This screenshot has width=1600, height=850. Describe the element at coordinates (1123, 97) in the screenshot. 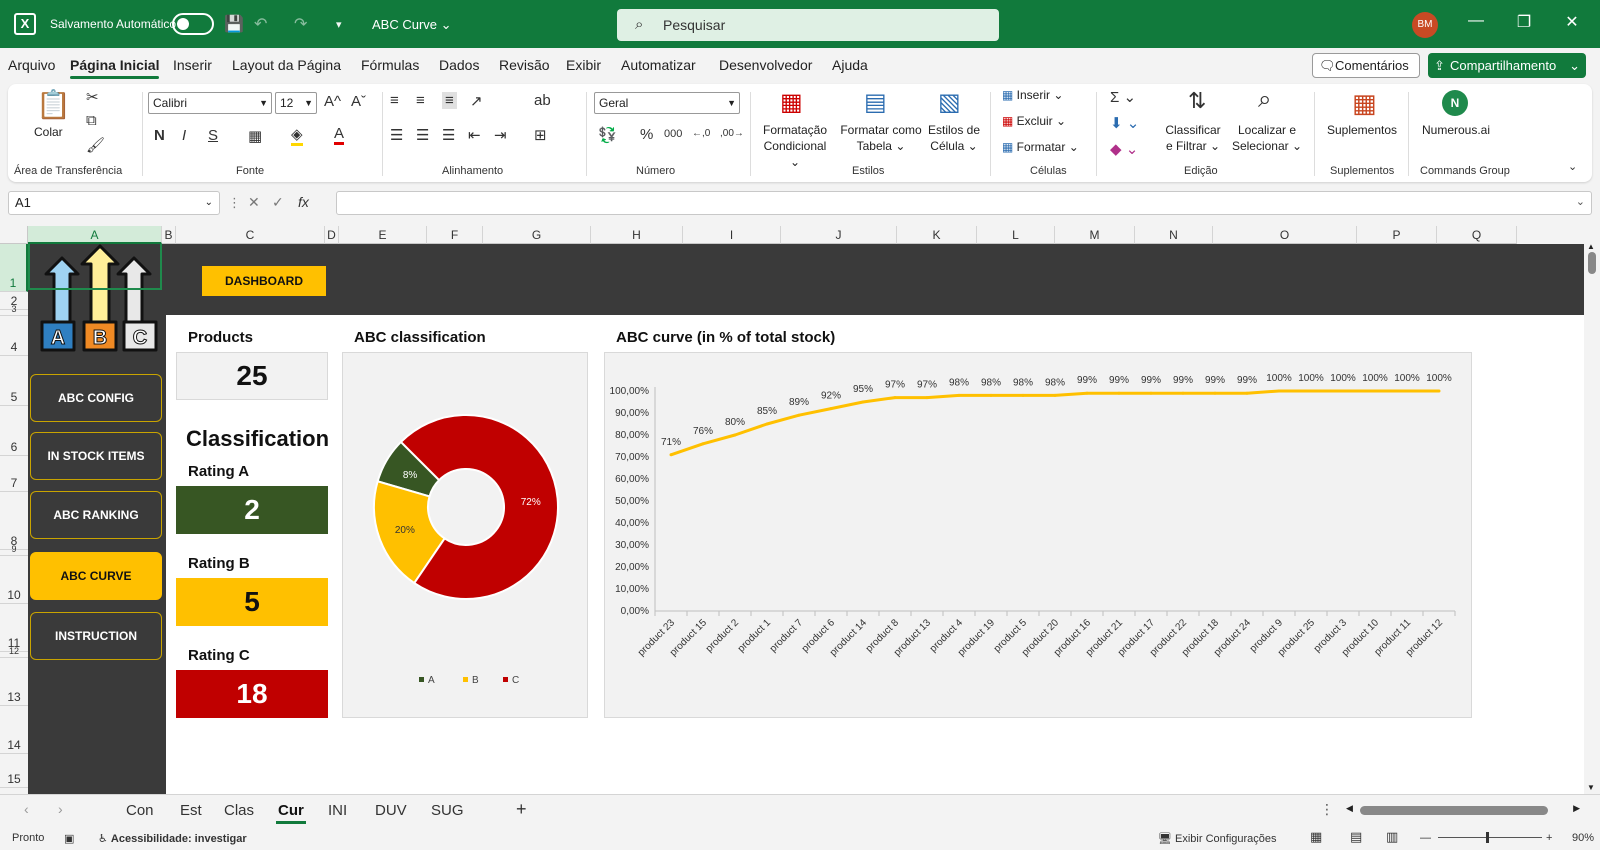

I see `autosum-icon: Σ ⌄` at that location.